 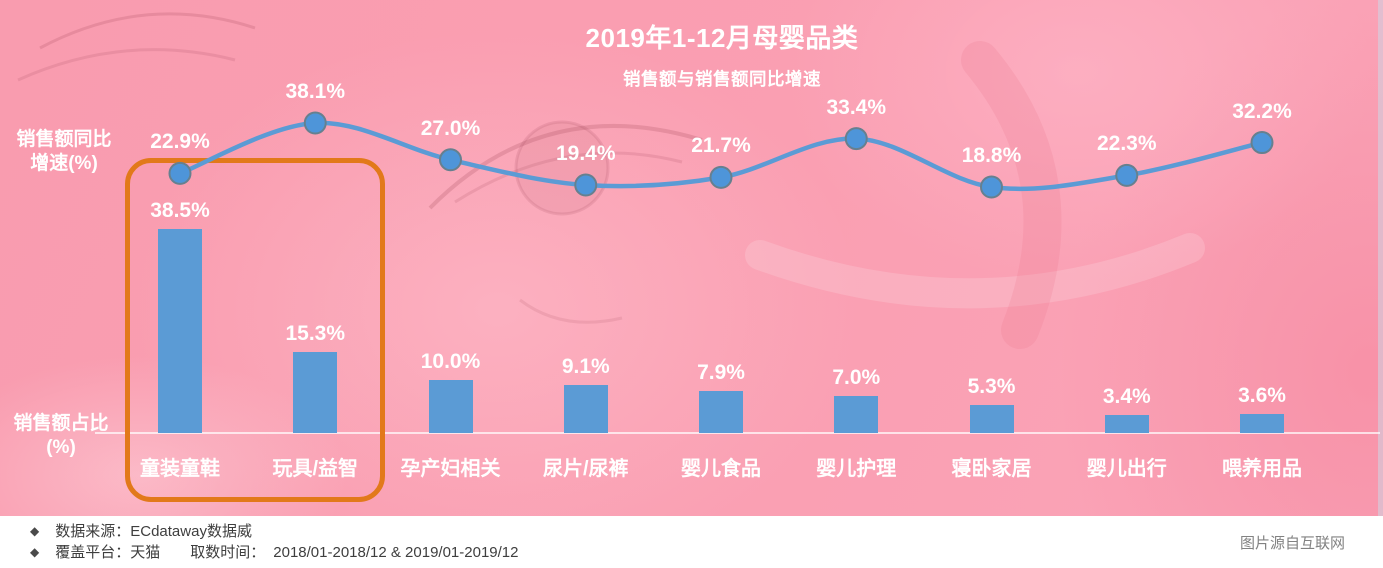 I want to click on category-label: 寝卧家居, so click(x=991, y=469).